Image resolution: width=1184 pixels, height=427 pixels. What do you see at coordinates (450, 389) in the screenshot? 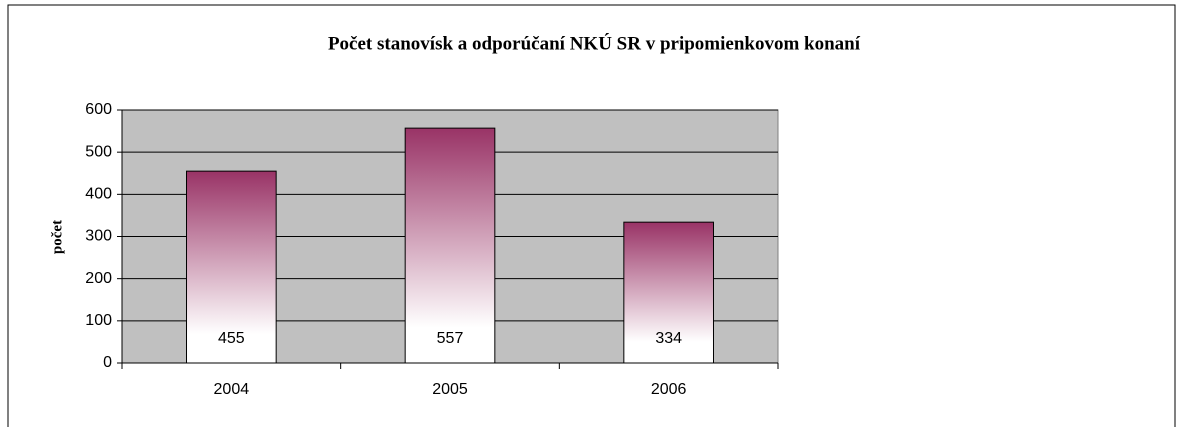
I see `x-tick-label: 2005` at bounding box center [450, 389].